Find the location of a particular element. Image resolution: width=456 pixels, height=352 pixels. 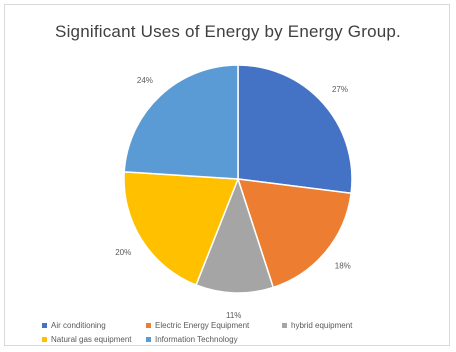

legend-label: hybrid equipment is located at coordinates (322, 325).